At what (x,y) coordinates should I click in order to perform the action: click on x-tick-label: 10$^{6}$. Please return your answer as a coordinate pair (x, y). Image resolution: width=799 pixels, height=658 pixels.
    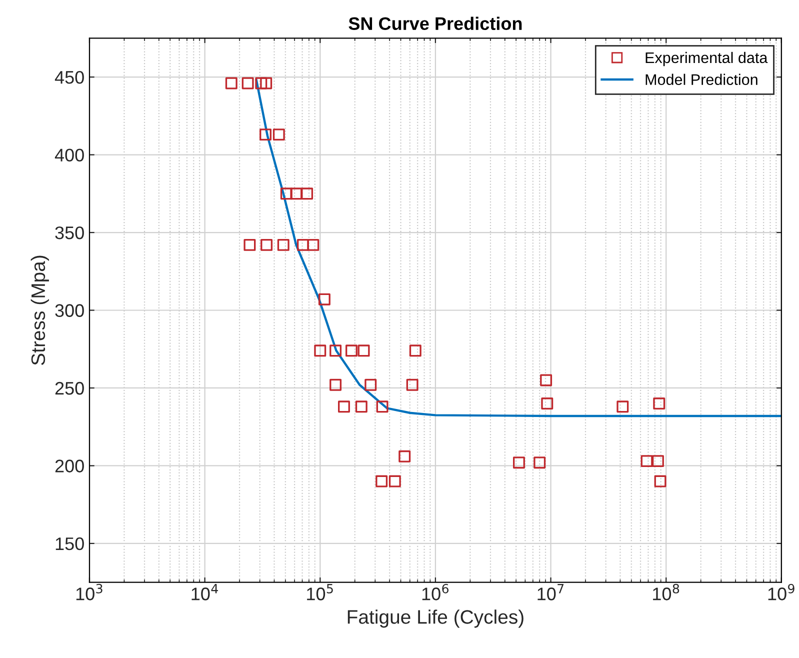
    Looking at the image, I should click on (435, 592).